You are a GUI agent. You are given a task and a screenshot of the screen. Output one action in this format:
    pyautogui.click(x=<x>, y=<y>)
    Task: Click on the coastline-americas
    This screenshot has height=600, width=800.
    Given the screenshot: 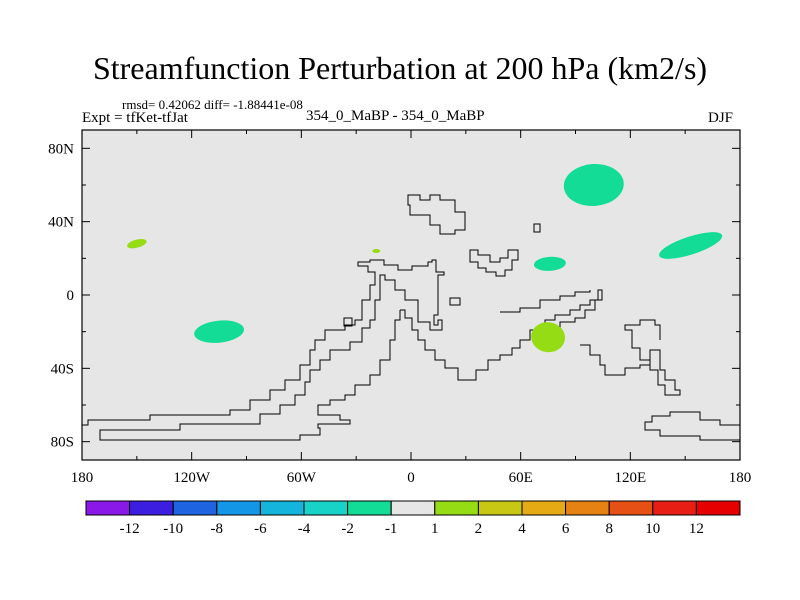 What is the action you would take?
    pyautogui.click(x=263, y=350)
    